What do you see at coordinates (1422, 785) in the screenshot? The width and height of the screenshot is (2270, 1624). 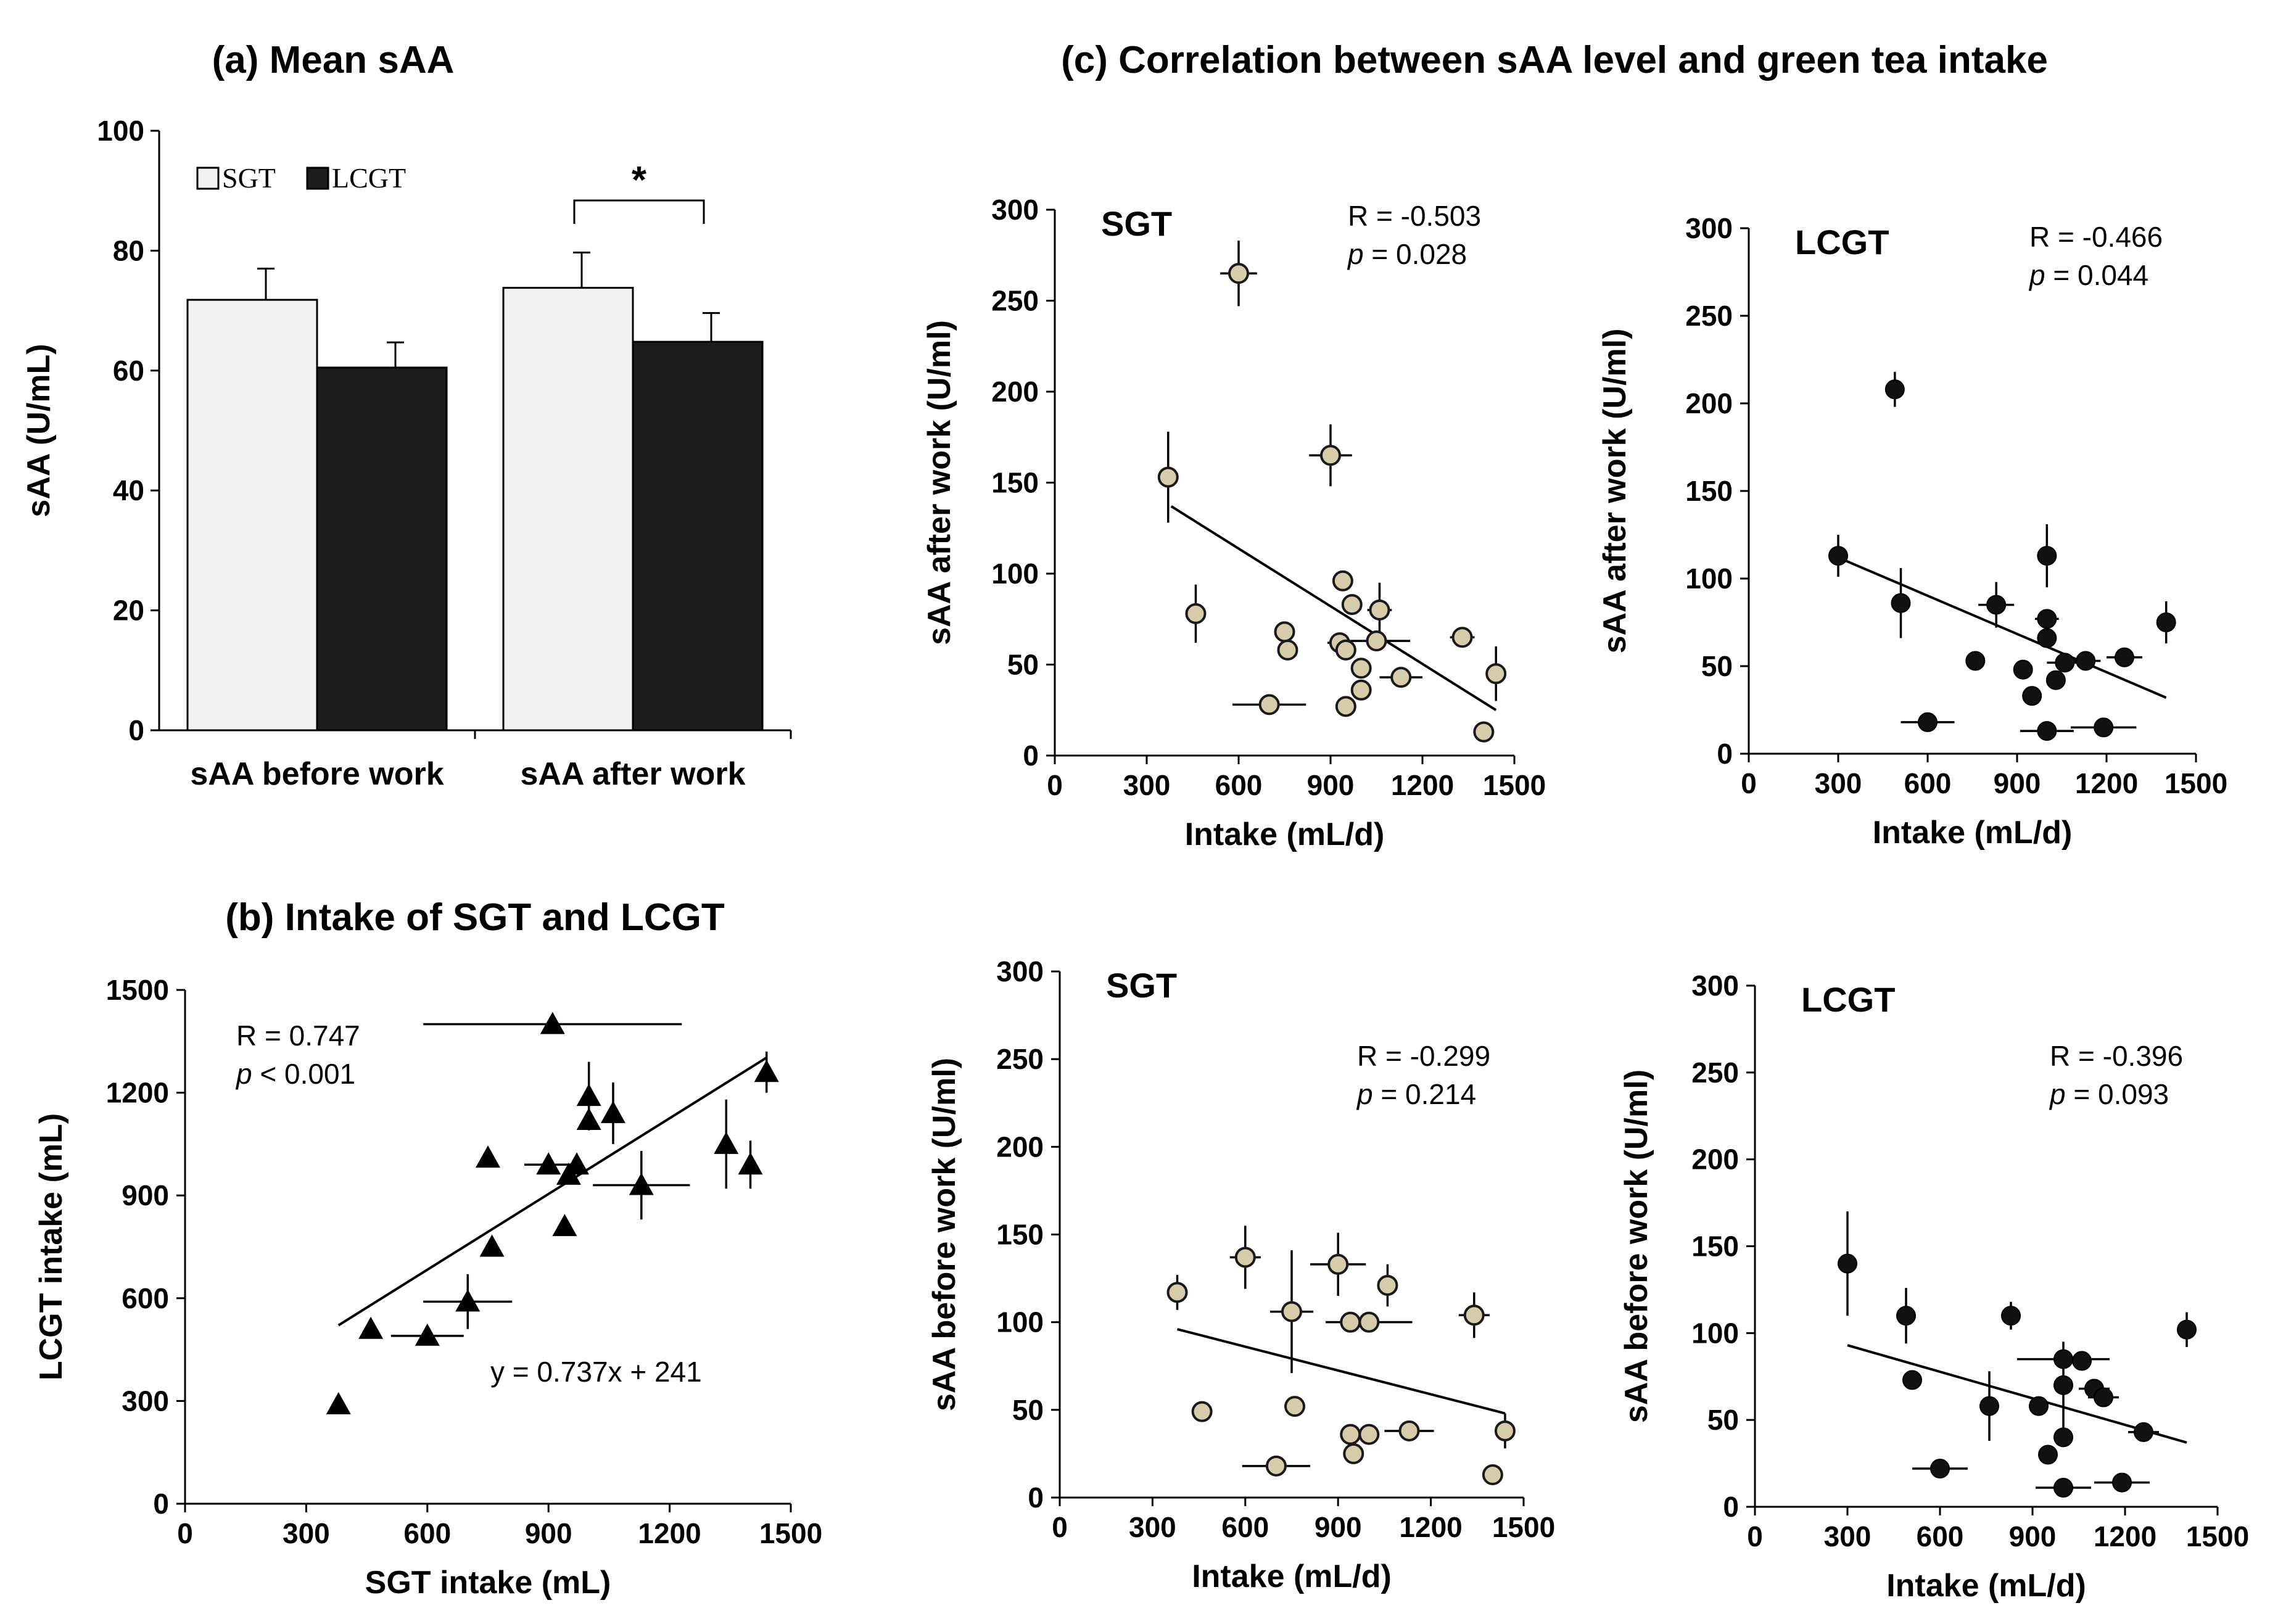 I see `x-tick-label: 1200` at bounding box center [1422, 785].